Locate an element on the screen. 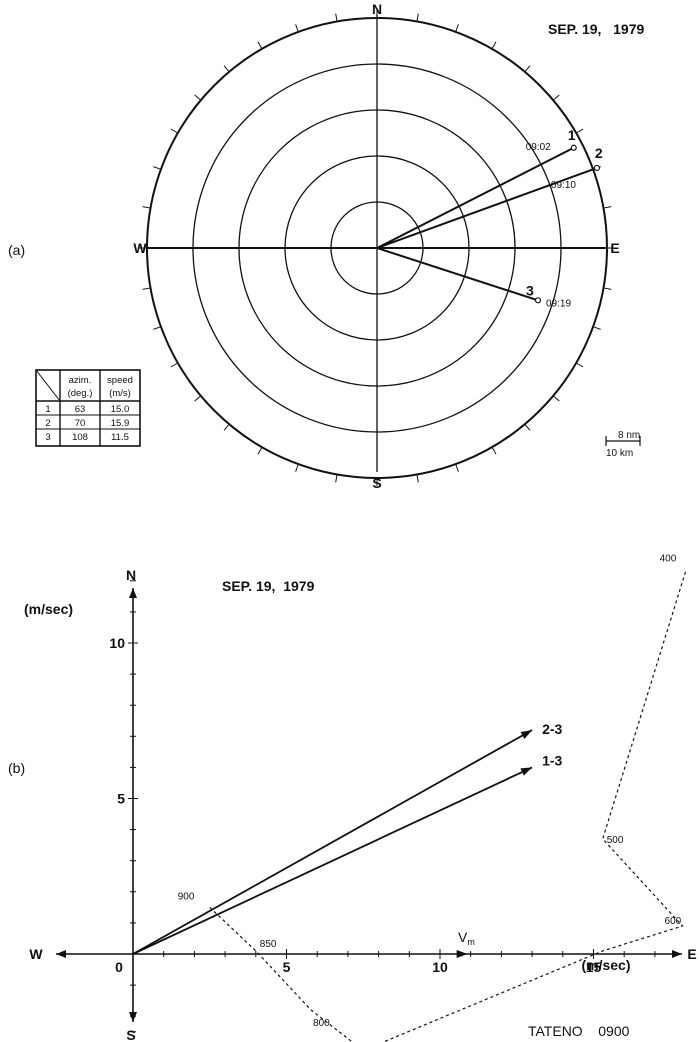  table-rows: 1 63 15.0 2 70 15.9 3 108 11.5 is located at coordinates (87, 423).